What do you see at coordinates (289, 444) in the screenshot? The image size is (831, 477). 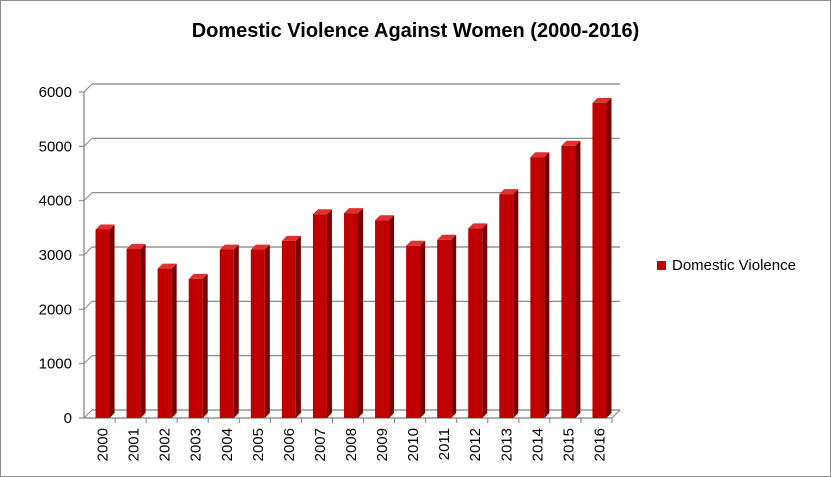 I see `x-tick-label: 2006` at bounding box center [289, 444].